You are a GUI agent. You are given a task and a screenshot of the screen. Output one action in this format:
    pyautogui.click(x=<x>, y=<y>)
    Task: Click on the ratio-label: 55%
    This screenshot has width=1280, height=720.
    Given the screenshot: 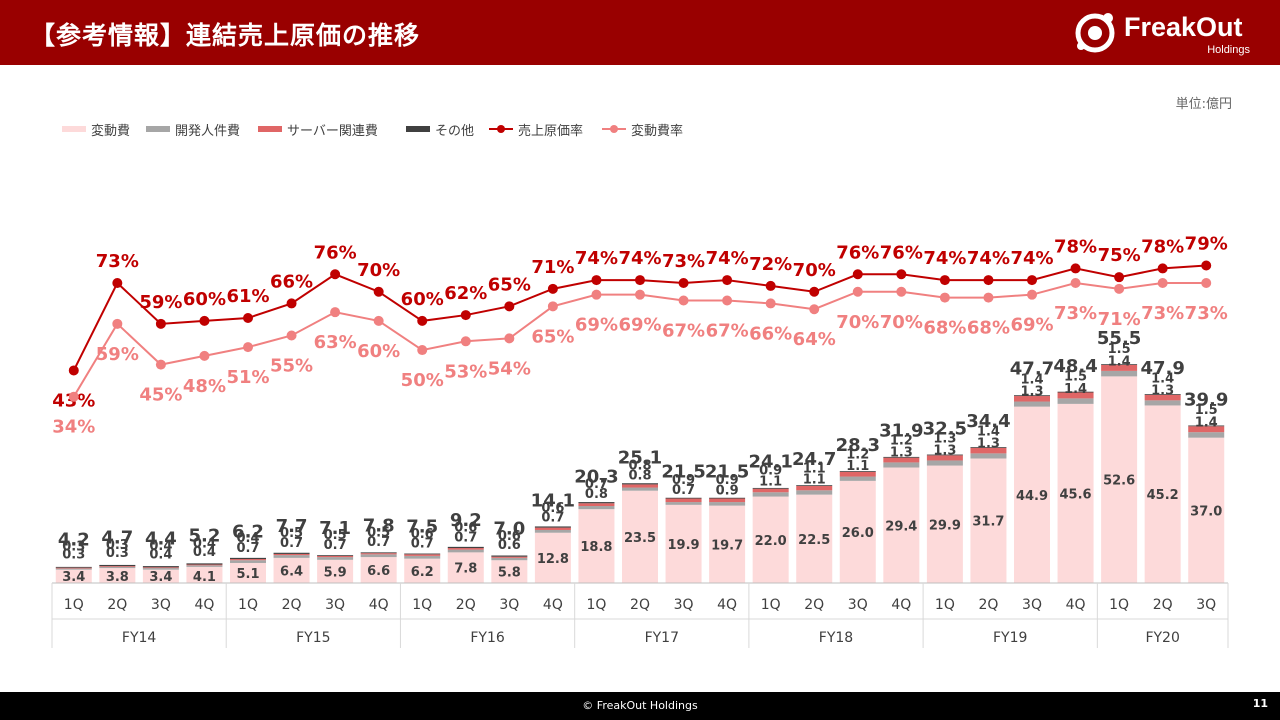 What is the action you would take?
    pyautogui.click(x=291, y=365)
    